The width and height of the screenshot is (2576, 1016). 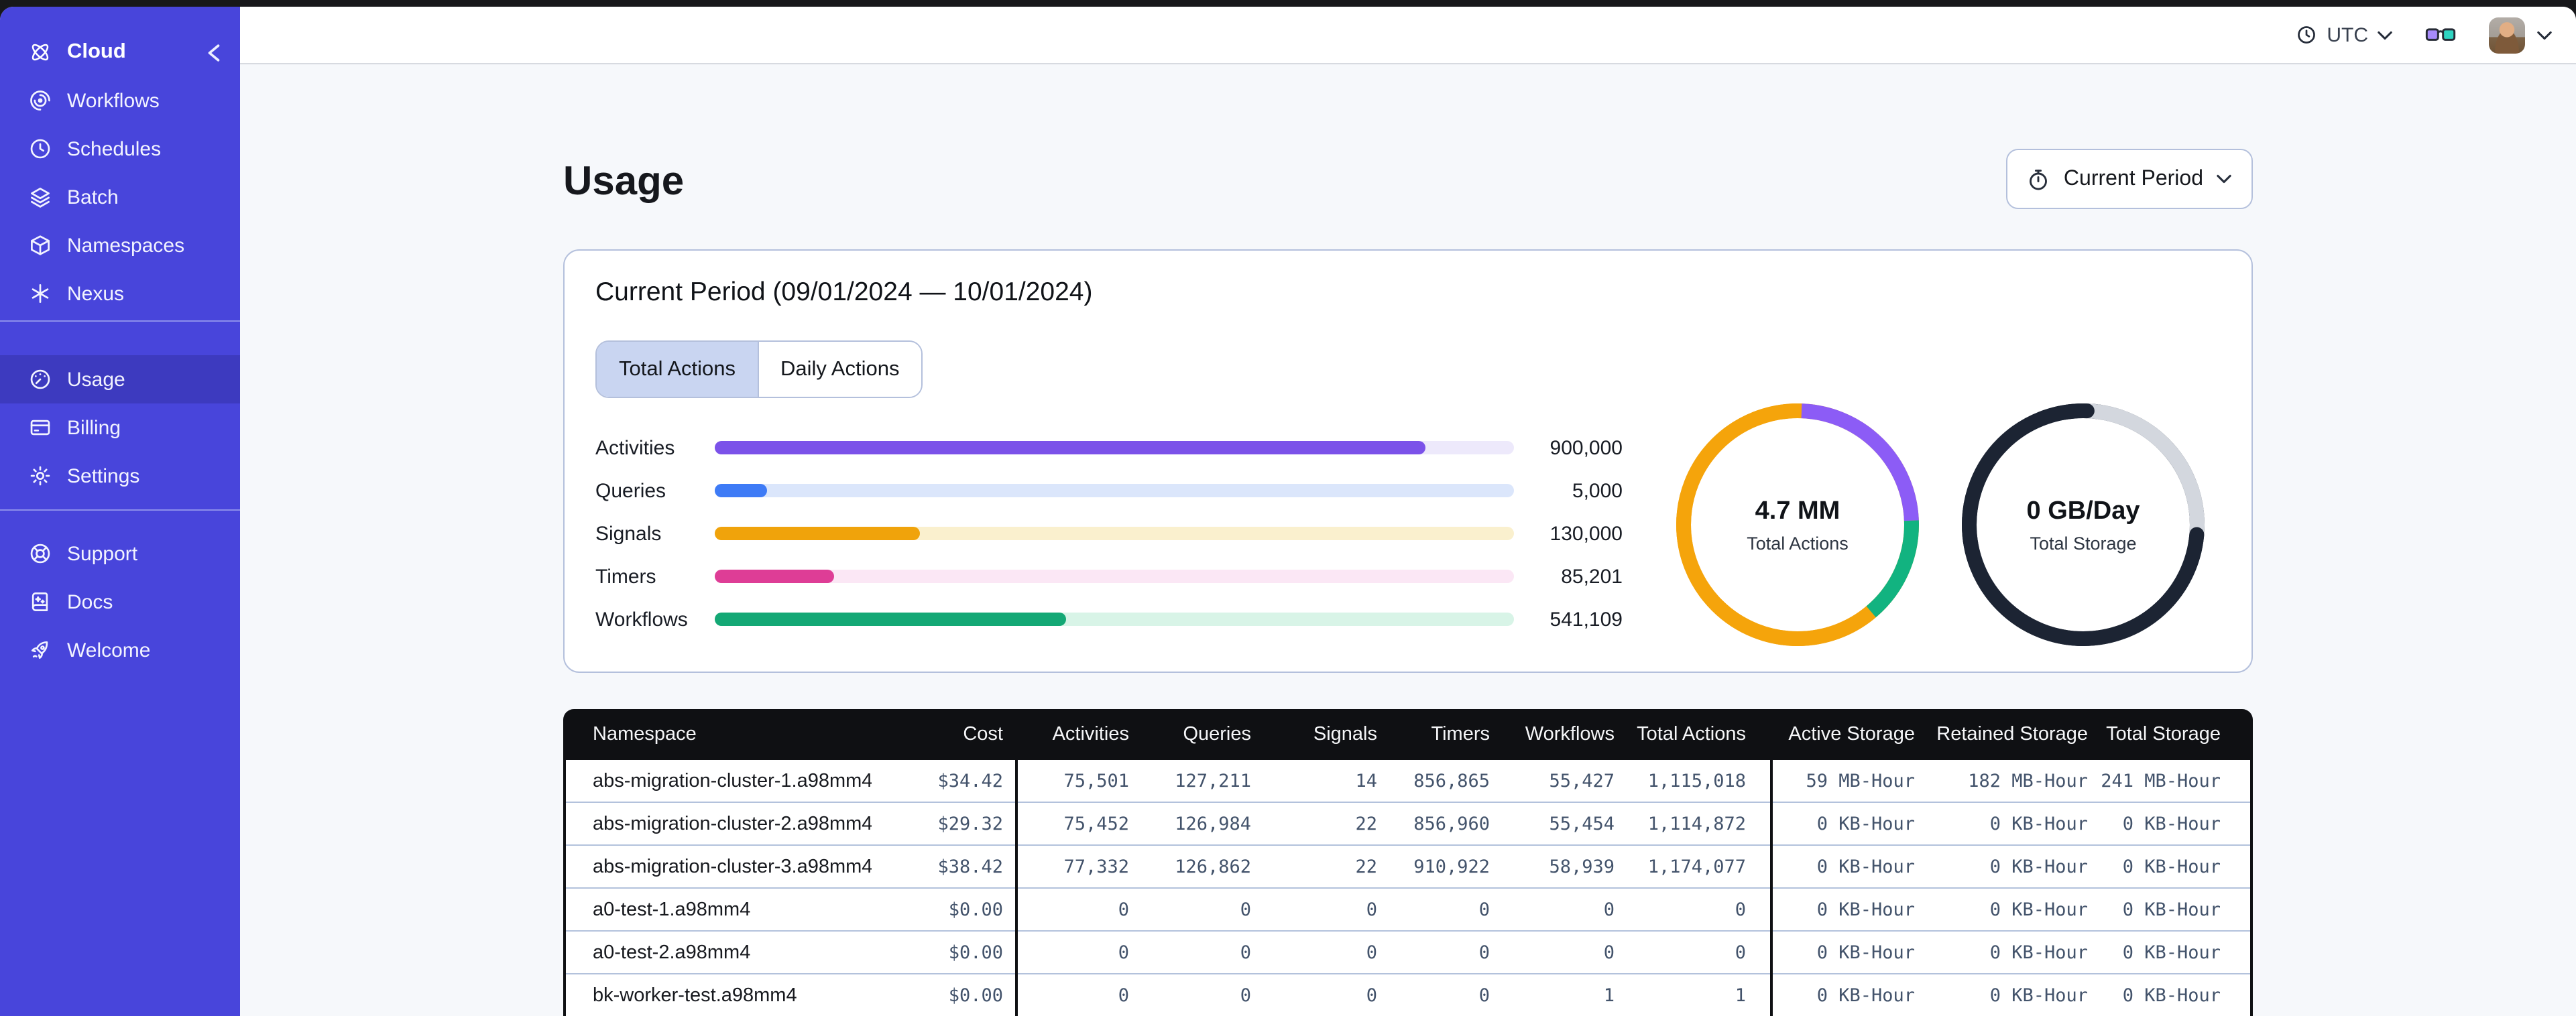 I want to click on namespace-cell: abs-migration-cluster-2.a98mm4, so click(x=717, y=823).